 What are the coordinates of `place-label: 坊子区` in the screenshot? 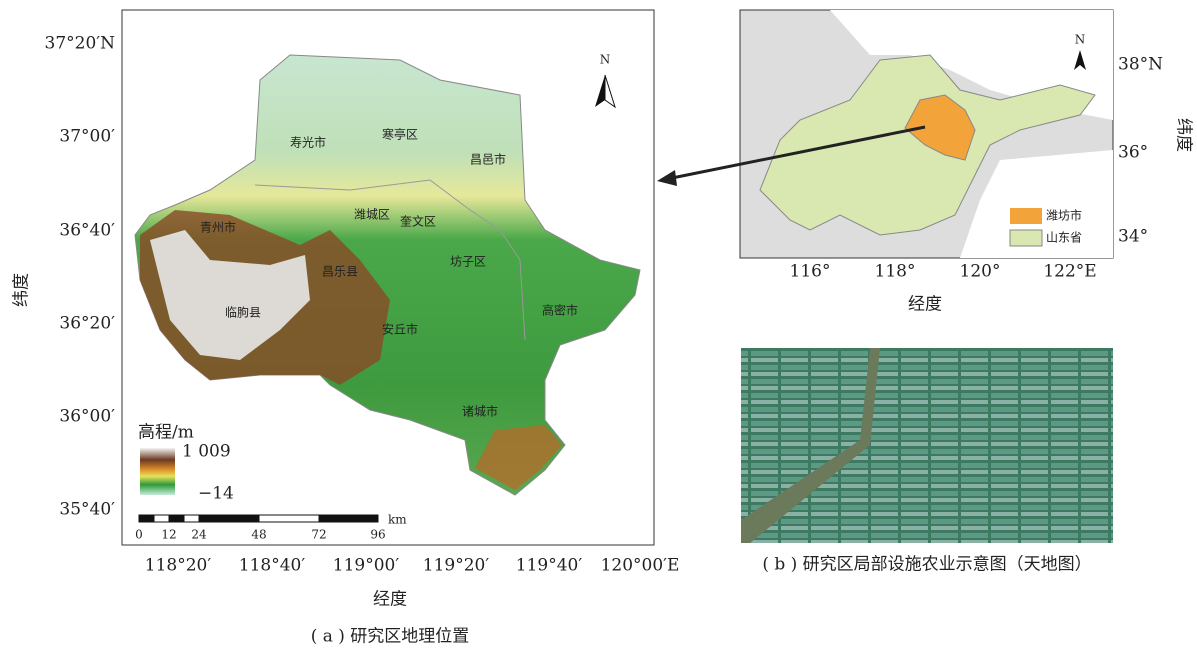 It's located at (468, 261).